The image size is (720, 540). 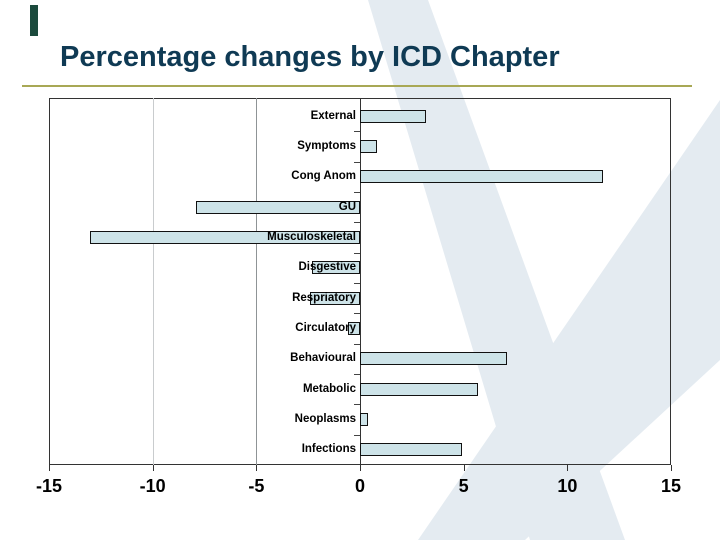 What do you see at coordinates (353, 329) in the screenshot?
I see `bar-circulatory` at bounding box center [353, 329].